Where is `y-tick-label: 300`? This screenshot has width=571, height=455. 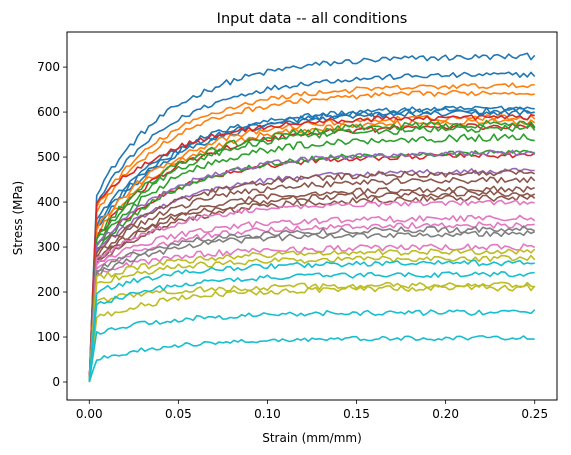
y-tick-label: 300 is located at coordinates (48, 247).